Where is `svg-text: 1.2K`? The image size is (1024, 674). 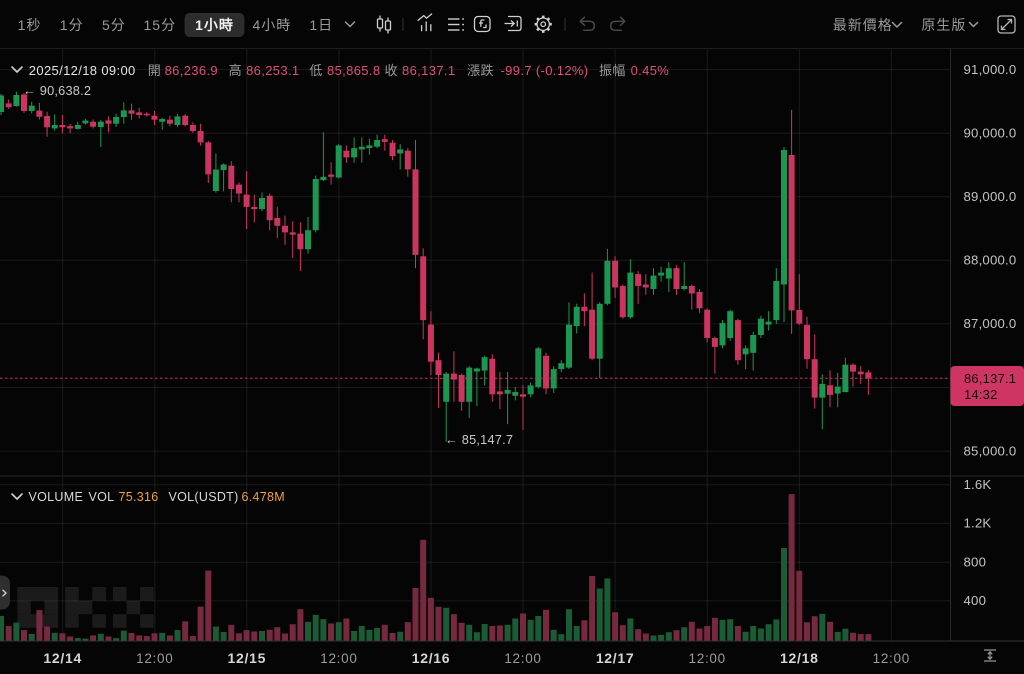 svg-text: 1.2K is located at coordinates (978, 523).